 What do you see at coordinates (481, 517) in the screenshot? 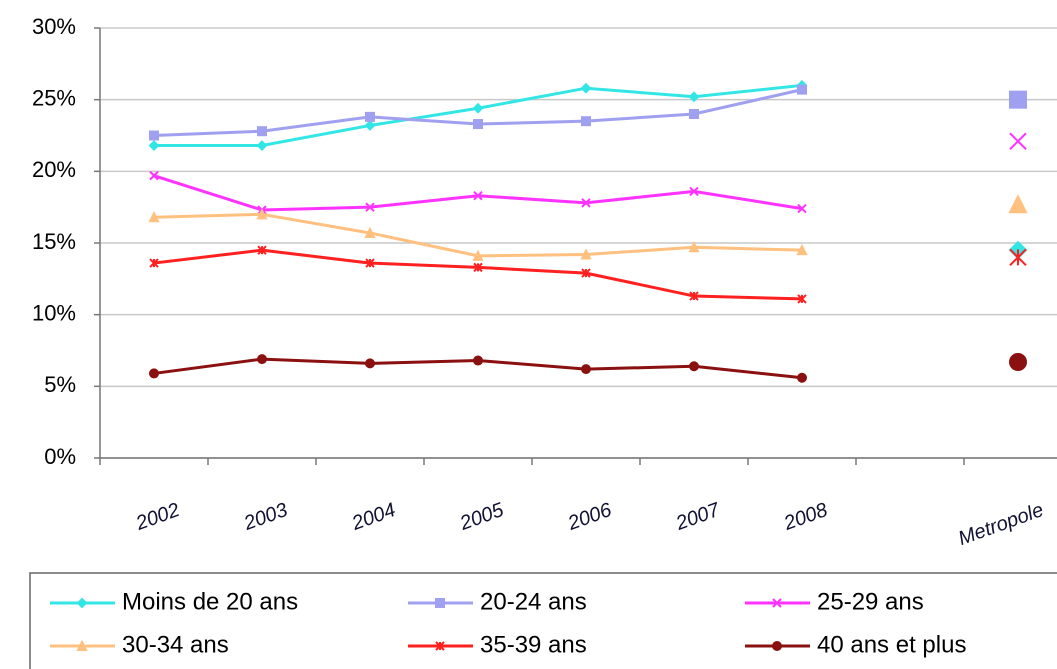
I see `x-tick-label: 2005` at bounding box center [481, 517].